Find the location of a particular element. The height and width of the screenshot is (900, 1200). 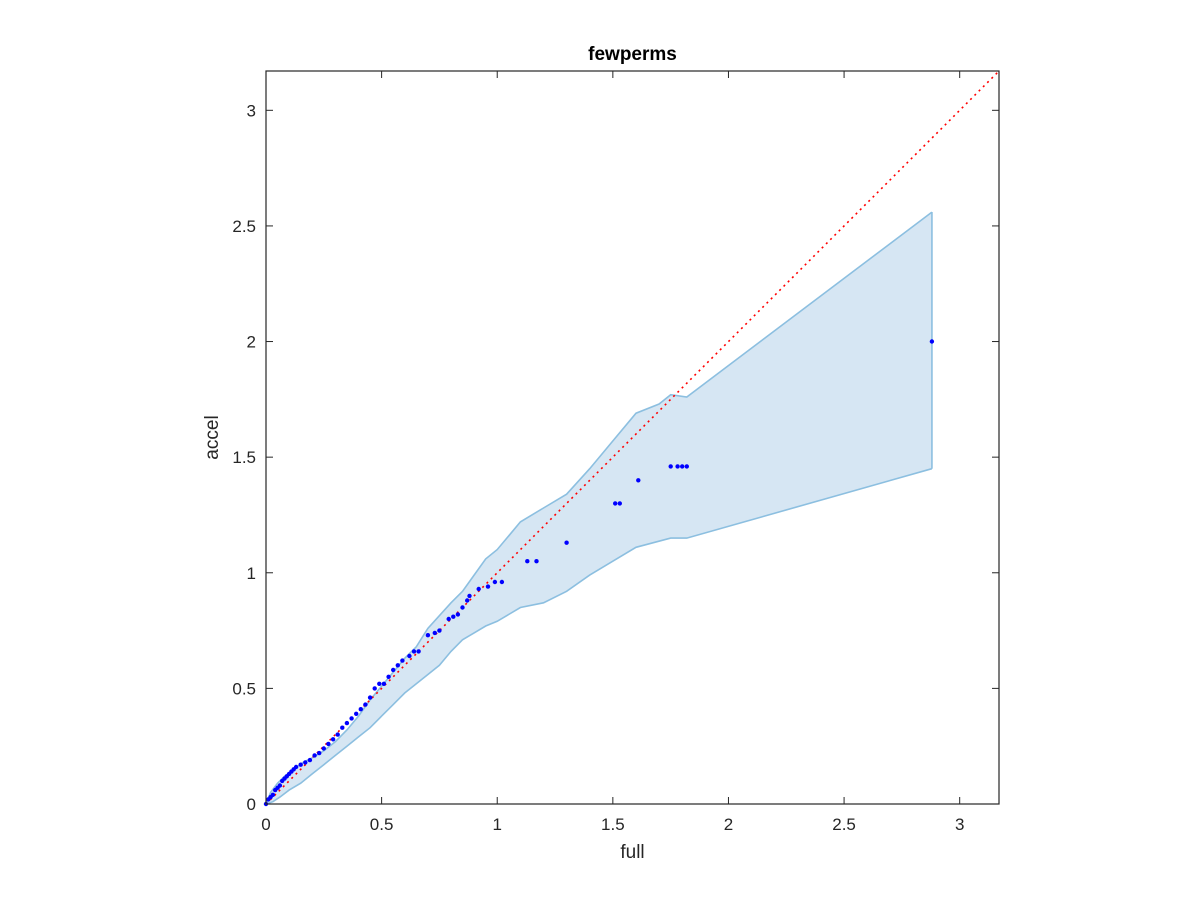

y-tick-label: 0.5 is located at coordinates (244, 688).